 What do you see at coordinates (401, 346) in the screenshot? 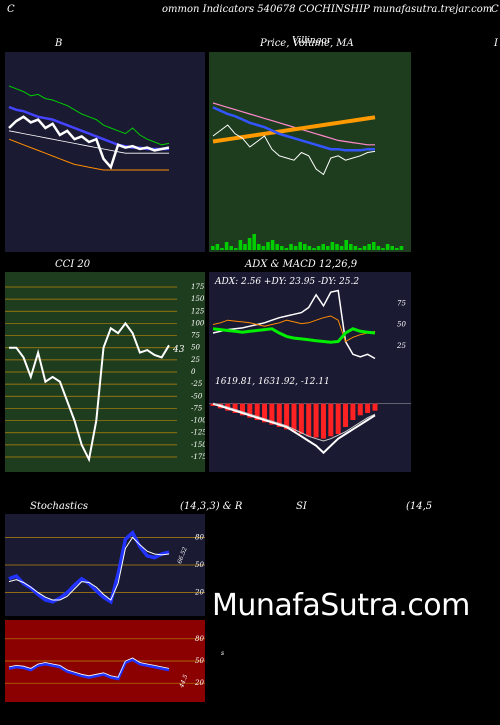
I see `adx-tick-label: 25` at bounding box center [401, 346].